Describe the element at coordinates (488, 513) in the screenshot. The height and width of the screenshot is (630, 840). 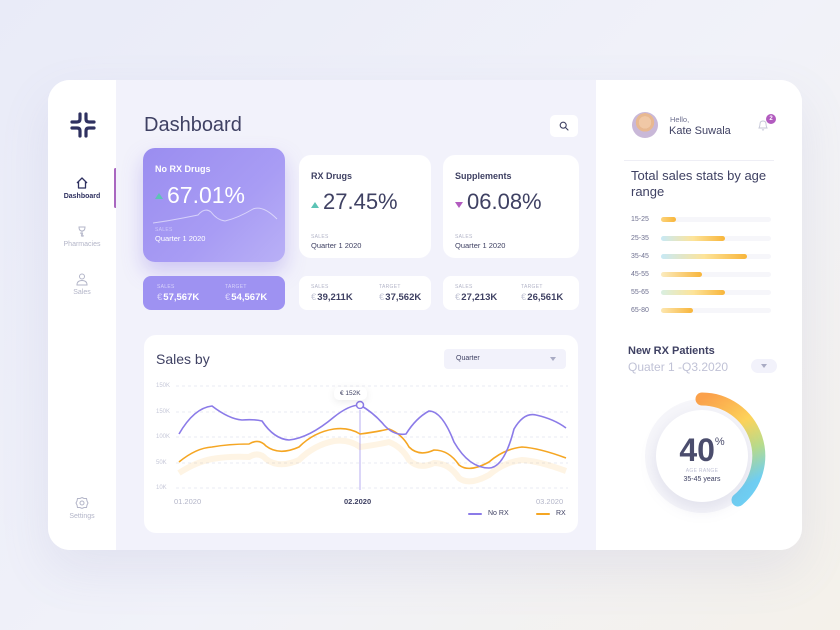
I see `legend-item-no-rx: No RX` at that location.